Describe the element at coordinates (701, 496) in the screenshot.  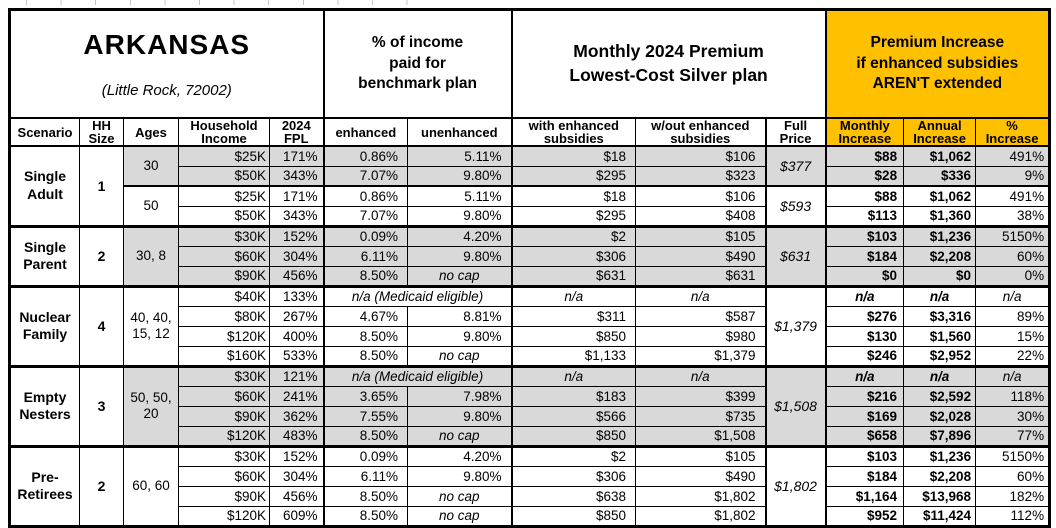
I see `premium-wout-subsidies-cell: $1,802` at that location.